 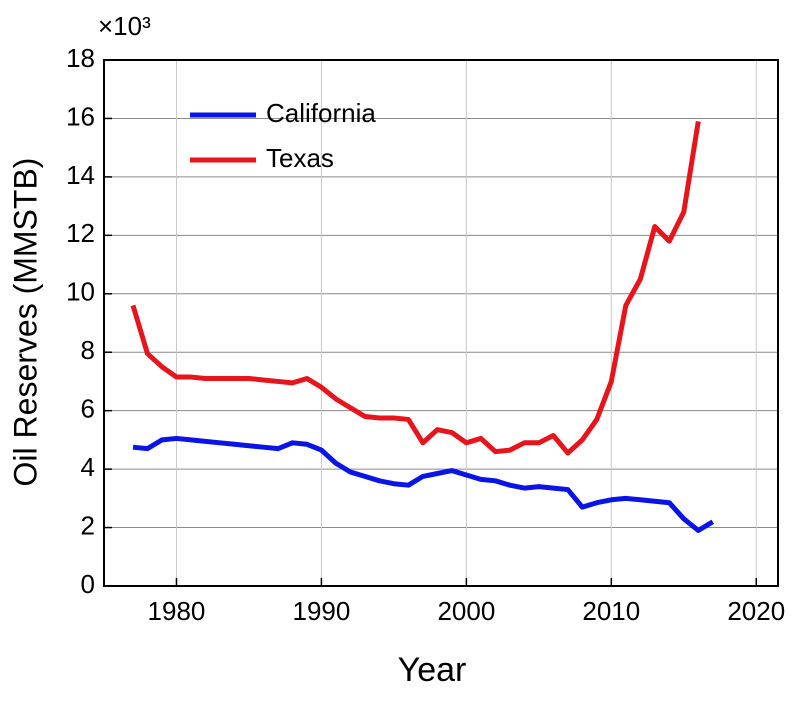 What do you see at coordinates (466, 611) in the screenshot?
I see `x-tick-label: 2000` at bounding box center [466, 611].